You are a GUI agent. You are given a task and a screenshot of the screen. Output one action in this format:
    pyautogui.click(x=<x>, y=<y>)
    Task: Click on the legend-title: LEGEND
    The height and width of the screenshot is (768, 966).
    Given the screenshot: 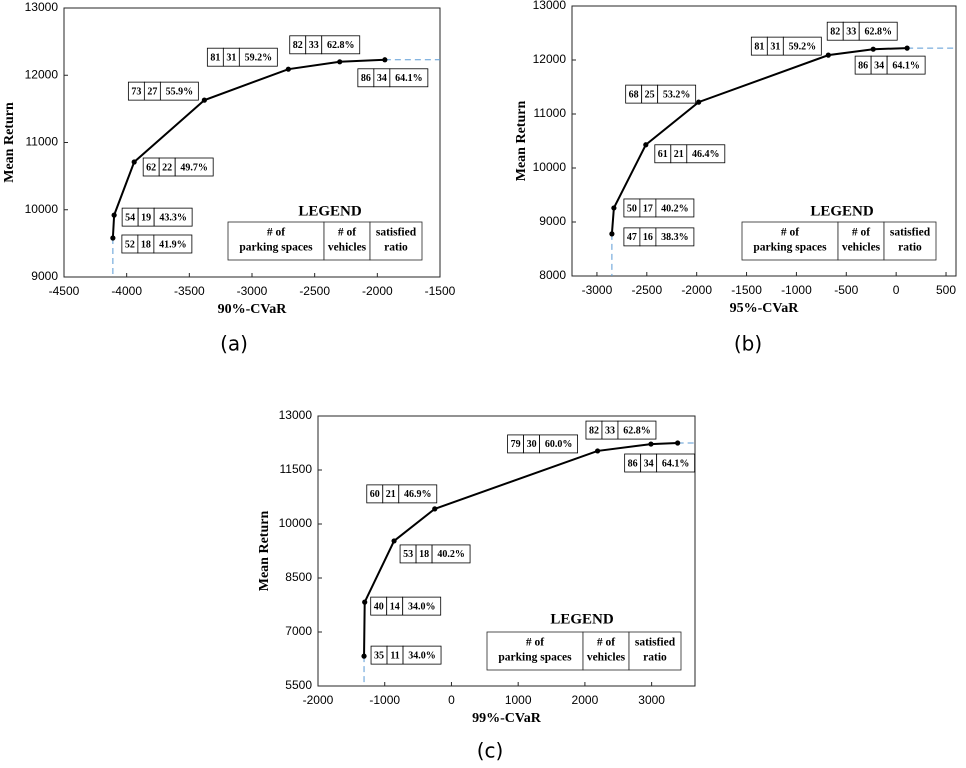 What is the action you would take?
    pyautogui.click(x=842, y=211)
    